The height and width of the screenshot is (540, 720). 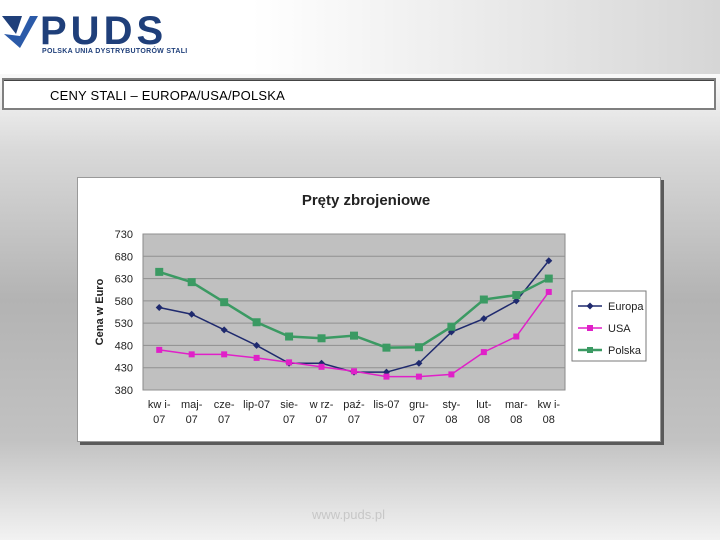 I want to click on x-tick-label: cze-, so click(x=224, y=405).